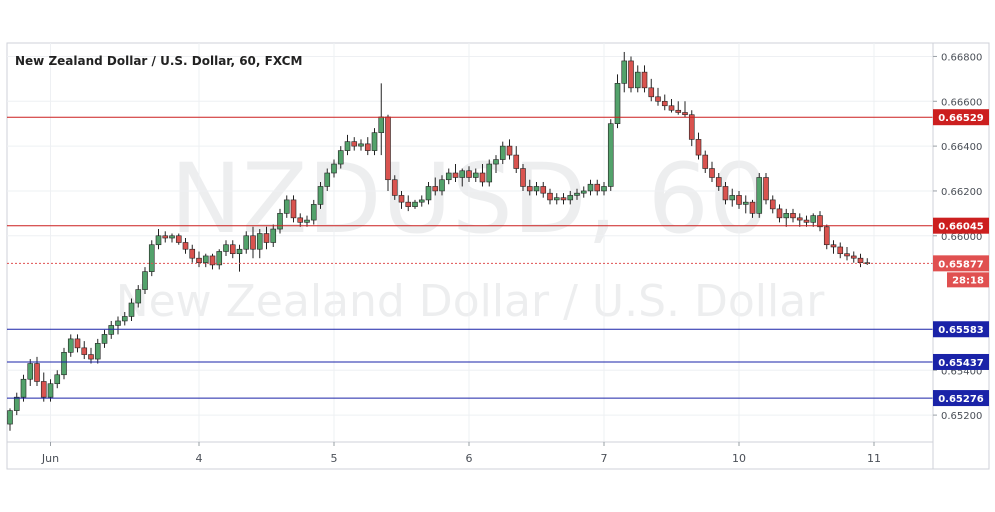 This screenshot has width=995, height=512. Describe the element at coordinates (961, 118) in the screenshot. I see `level-price-label: 0.66529` at that location.